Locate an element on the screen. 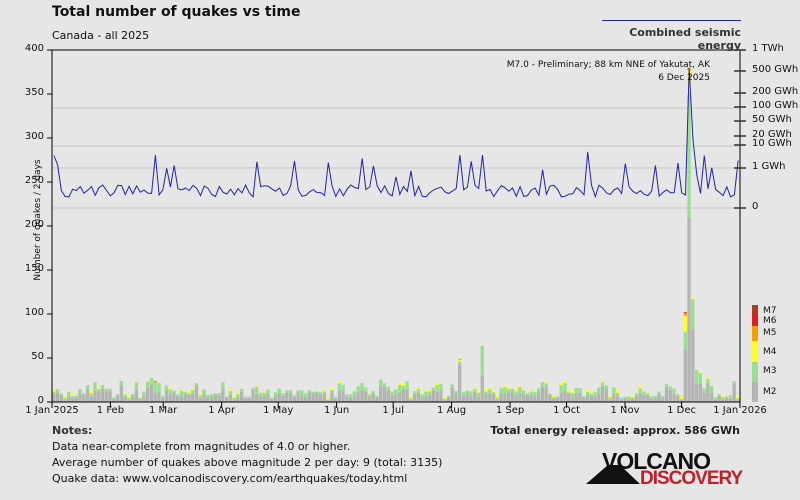 The width and height of the screenshot is (800, 500). left-tick-label: 200 is located at coordinates (34, 224).